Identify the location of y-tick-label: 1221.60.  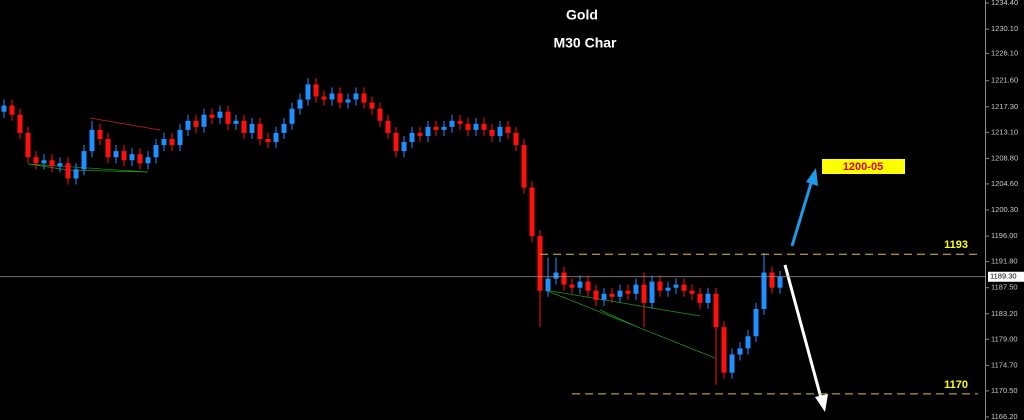
(1004, 80).